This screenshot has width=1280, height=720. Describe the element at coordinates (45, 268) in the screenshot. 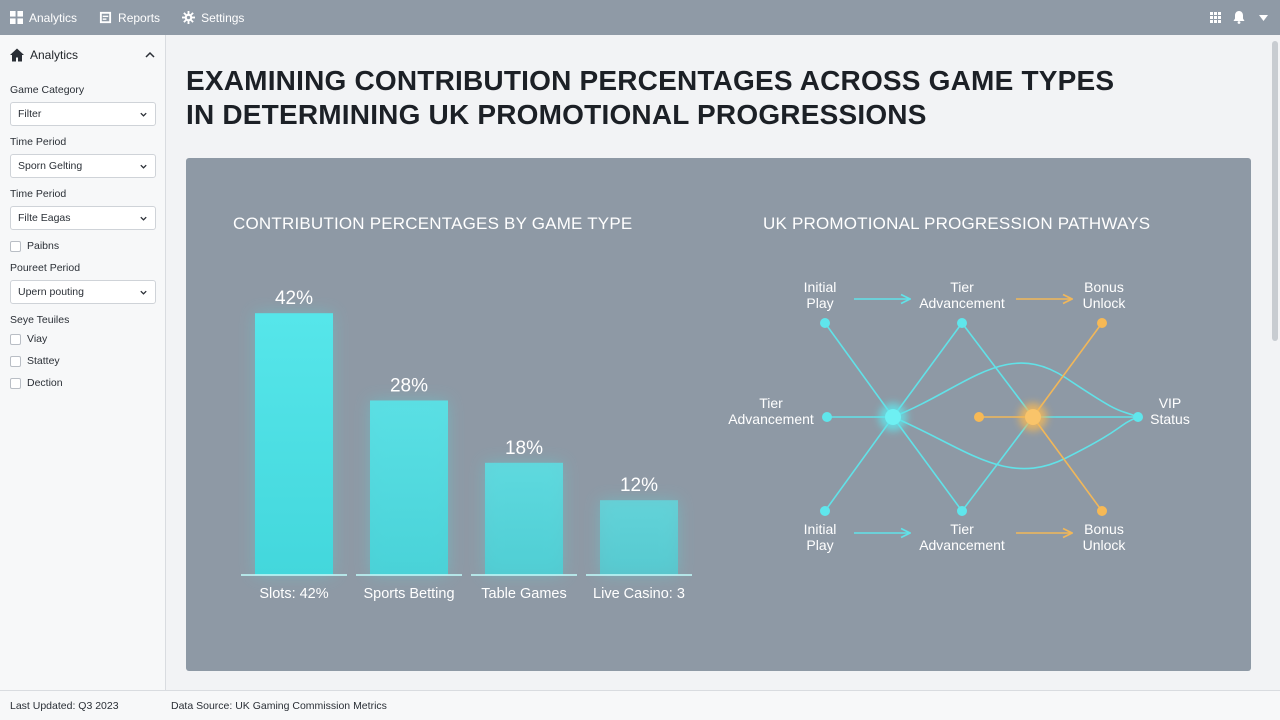

I see `filter-label-period: Poureet Period` at that location.